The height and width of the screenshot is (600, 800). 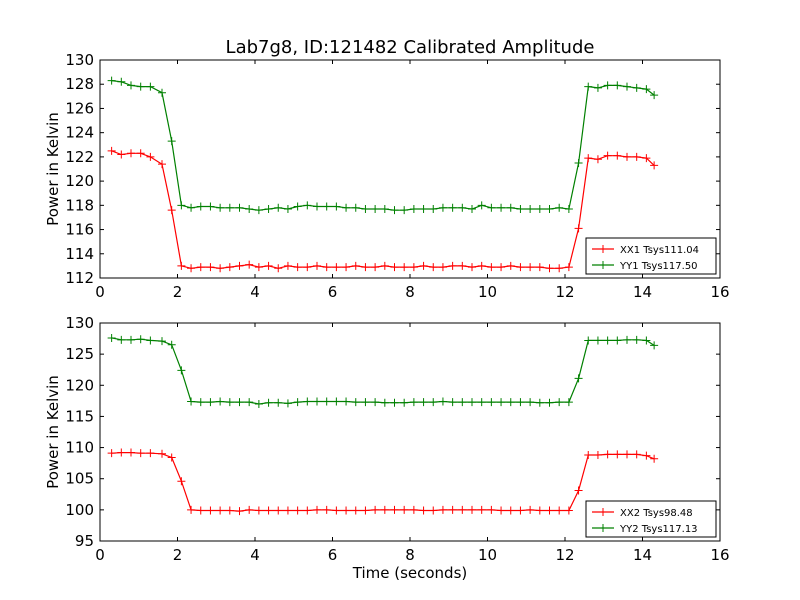 What do you see at coordinates (410, 47) in the screenshot?
I see `chart-title: Lab7g8, ID:121482 Calibrated Amplitude` at bounding box center [410, 47].